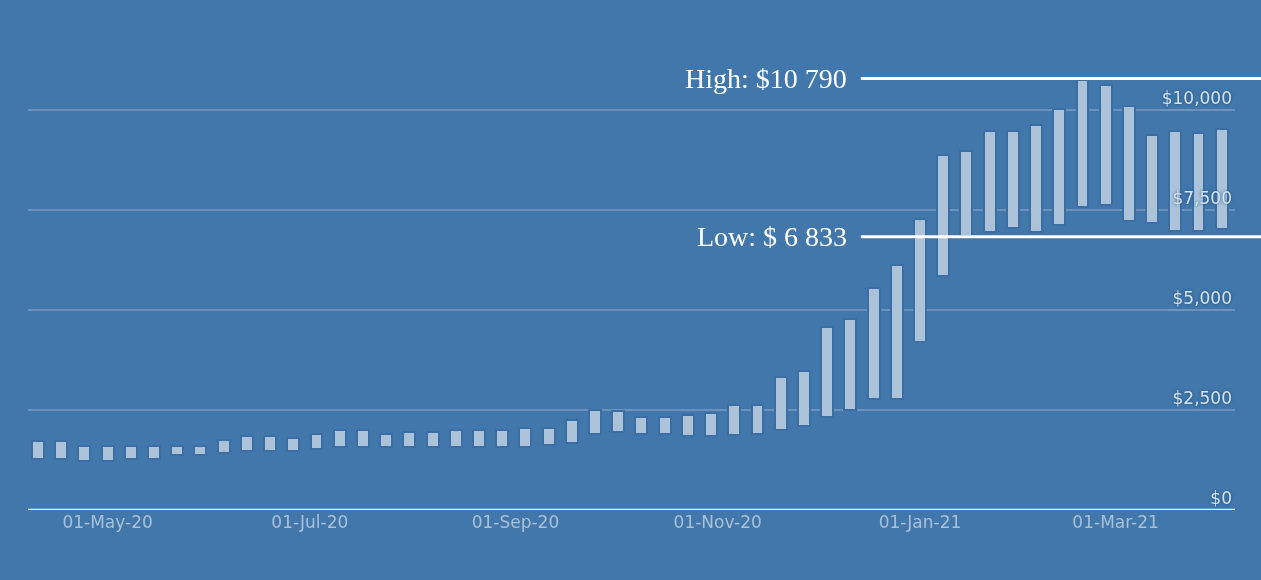 This screenshot has width=1261, height=580. Describe the element at coordinates (1221, 498) in the screenshot. I see `y-tick-label: $0` at that location.